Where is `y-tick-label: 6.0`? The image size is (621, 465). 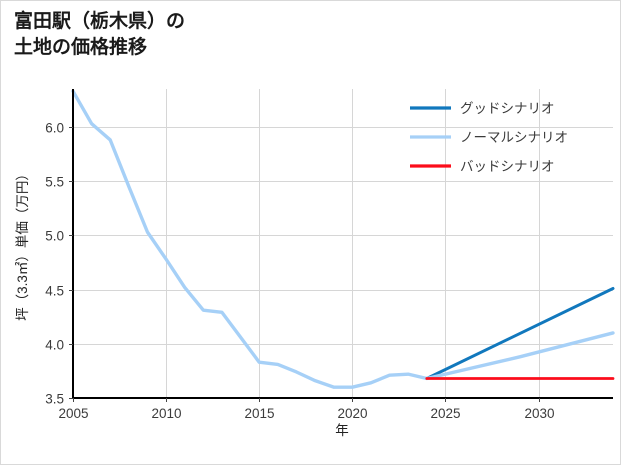
y-tick-label: 6.0 is located at coordinates (54, 128).